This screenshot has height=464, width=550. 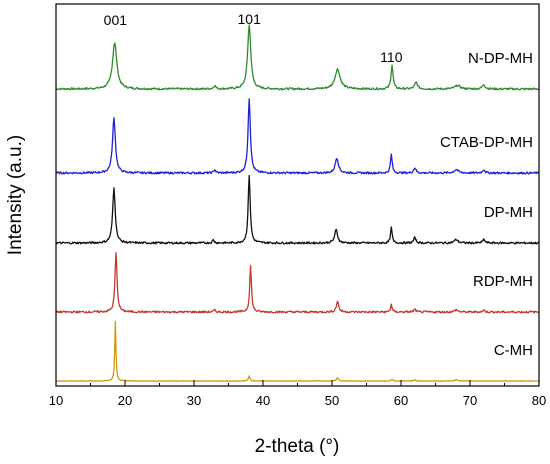 What do you see at coordinates (500, 58) in the screenshot?
I see `series-label-n-dp-mh: N-DP-MH` at bounding box center [500, 58].